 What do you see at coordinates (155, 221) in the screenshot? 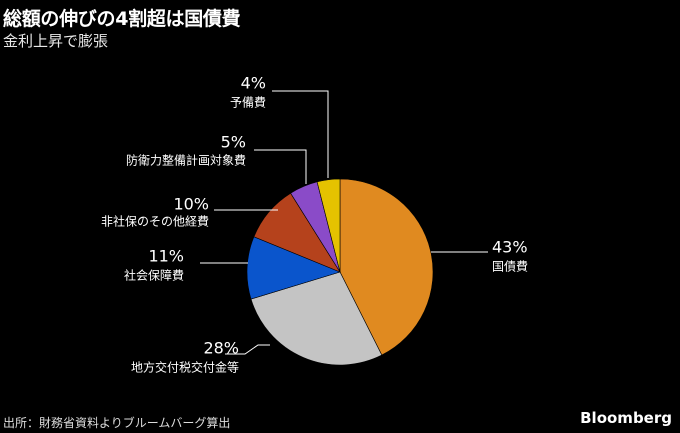
I see `slice-category-label: 非社保のその他経費` at bounding box center [155, 221].